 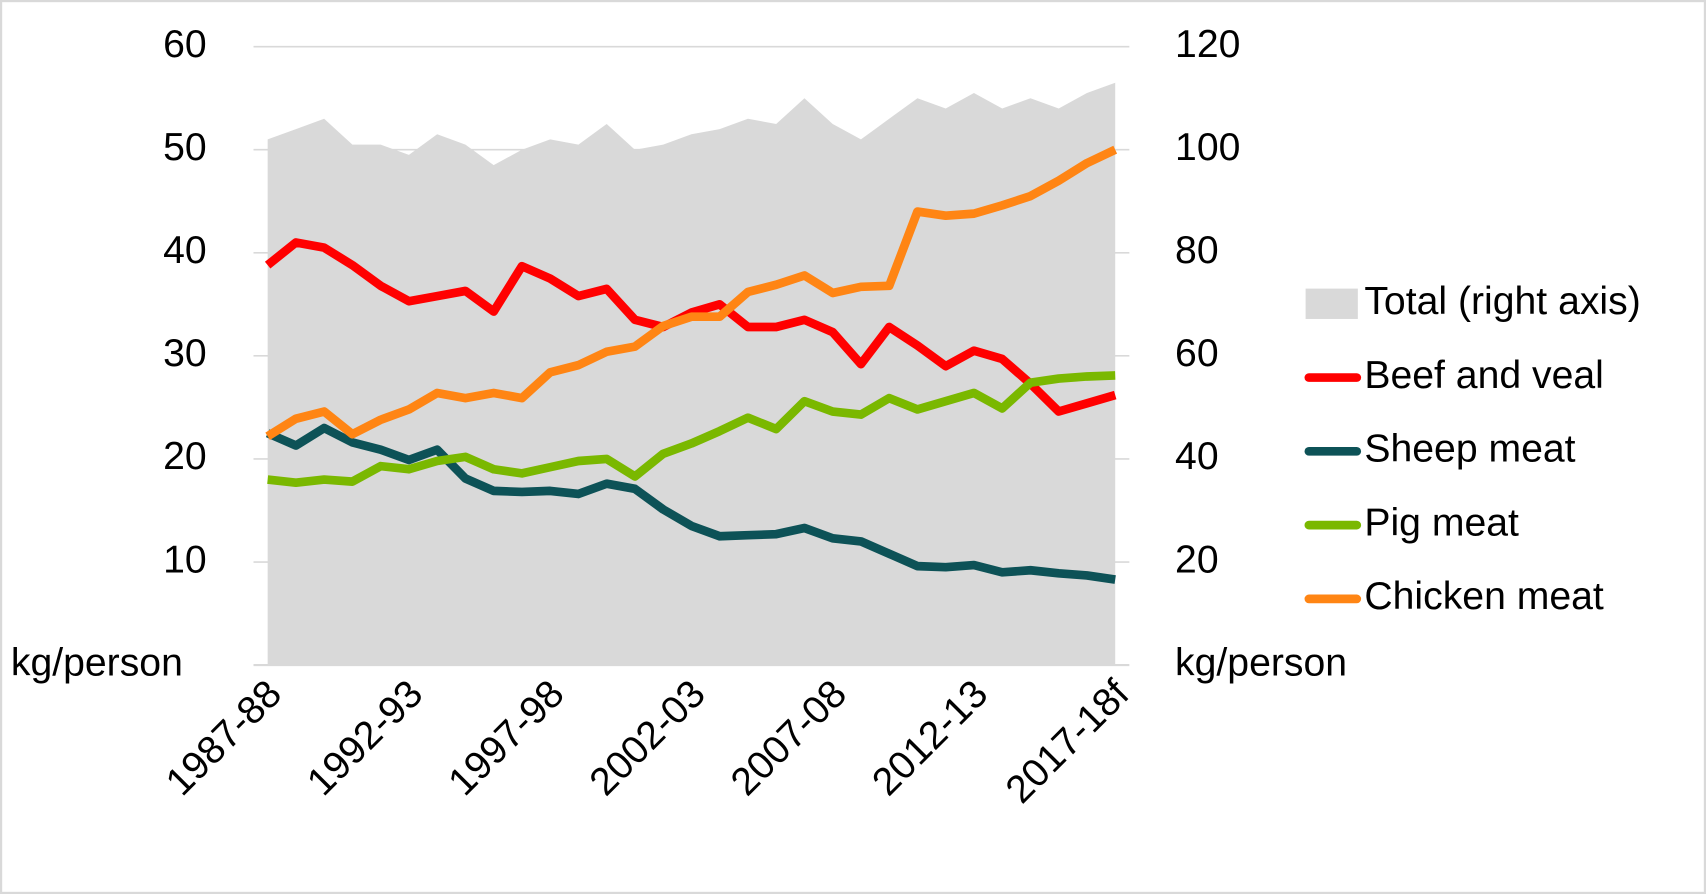 I want to click on y2-tick-label: 20, so click(x=1197, y=559).